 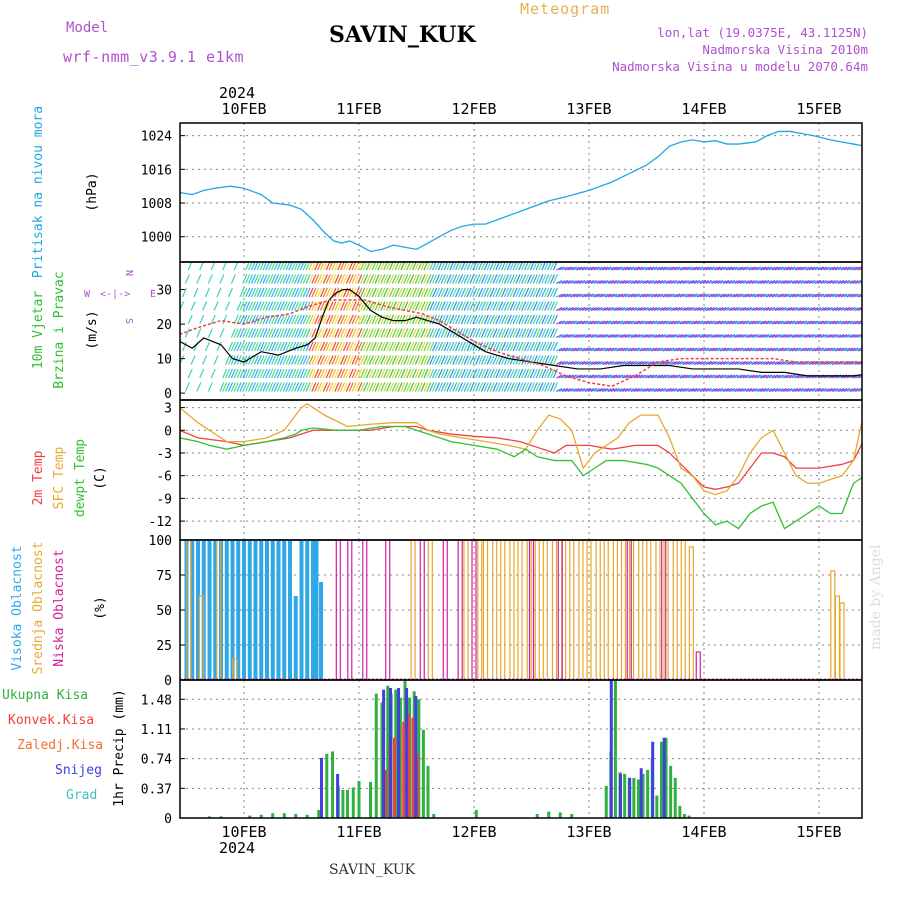 I want to click on x-tick-label-top: 12FEB, so click(x=473, y=109).